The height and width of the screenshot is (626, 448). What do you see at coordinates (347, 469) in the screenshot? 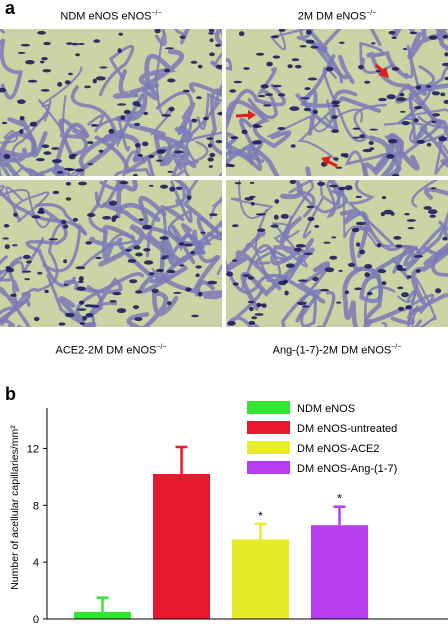
I see `legend-label: DM eNOS-Ang-(1-7)` at bounding box center [347, 469].